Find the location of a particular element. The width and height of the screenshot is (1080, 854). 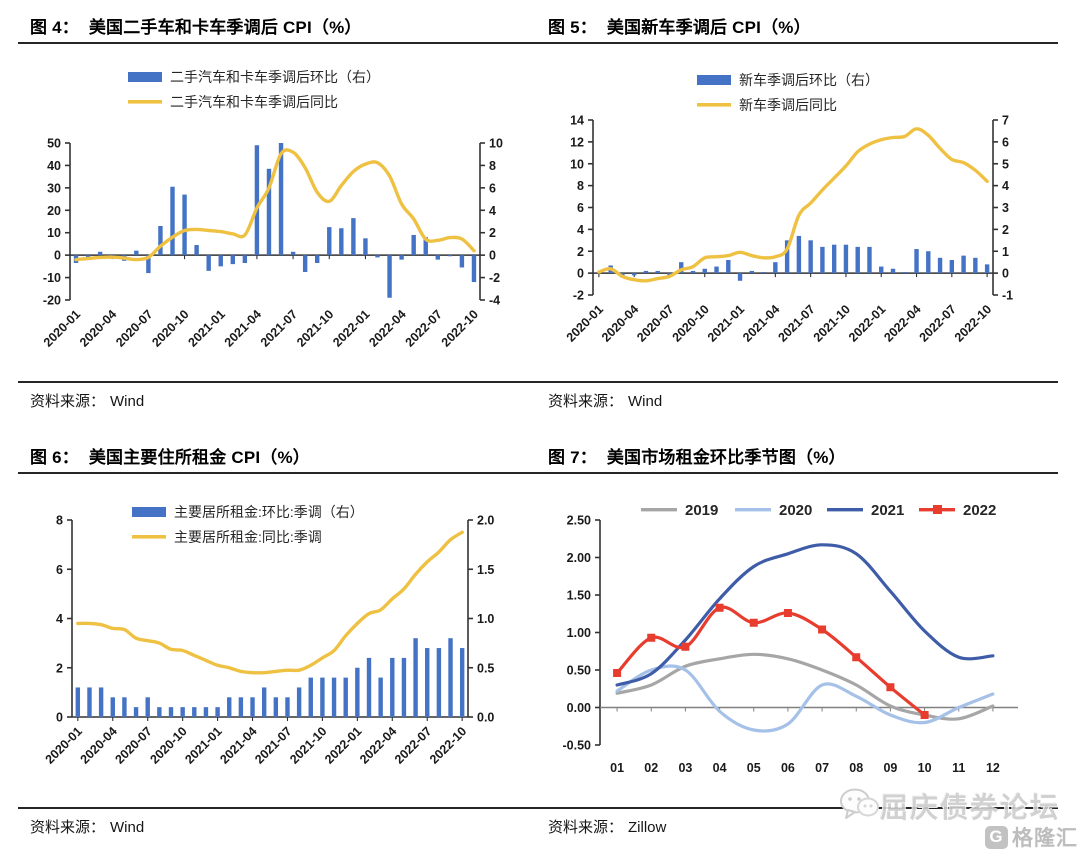

legend: 新车季调后环比（右） 新车季调后同比 is located at coordinates (788, 92).